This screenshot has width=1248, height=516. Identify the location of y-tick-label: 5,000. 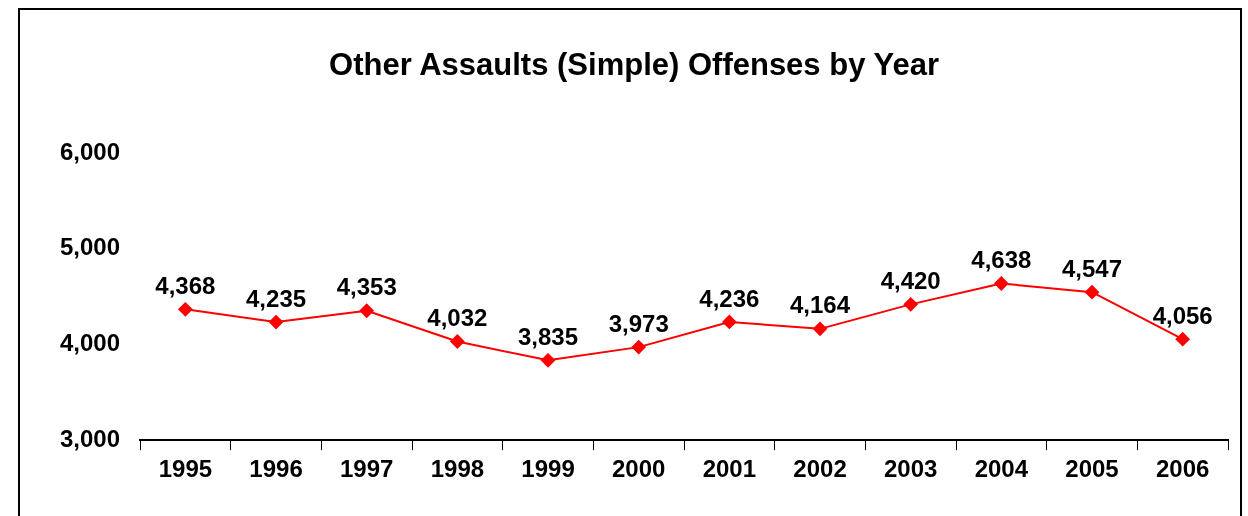
(90, 247).